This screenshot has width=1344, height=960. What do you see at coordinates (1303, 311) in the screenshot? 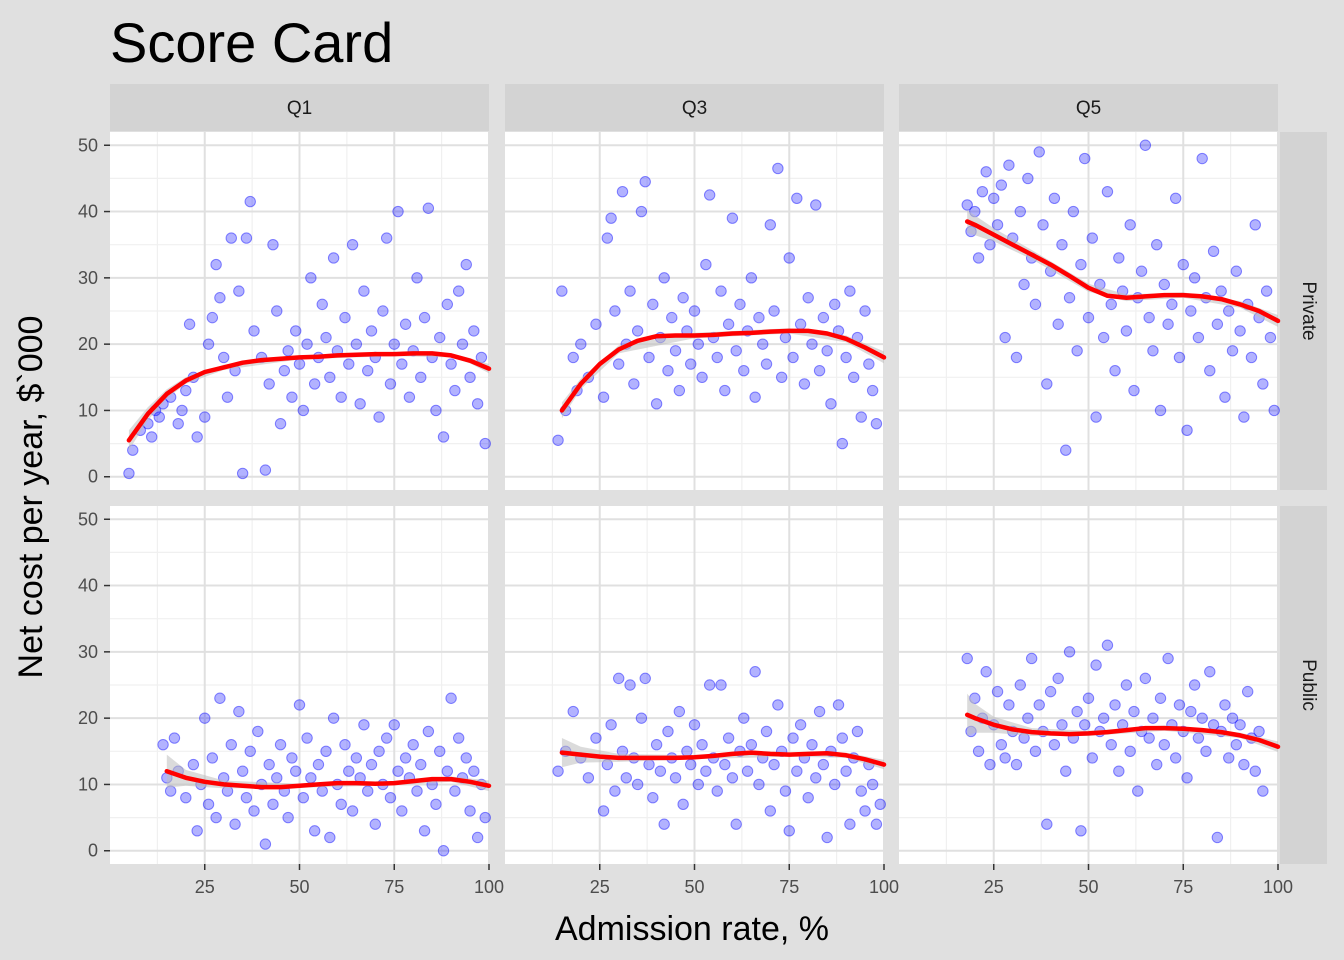
I see `facet-strip-private` at bounding box center [1303, 311].